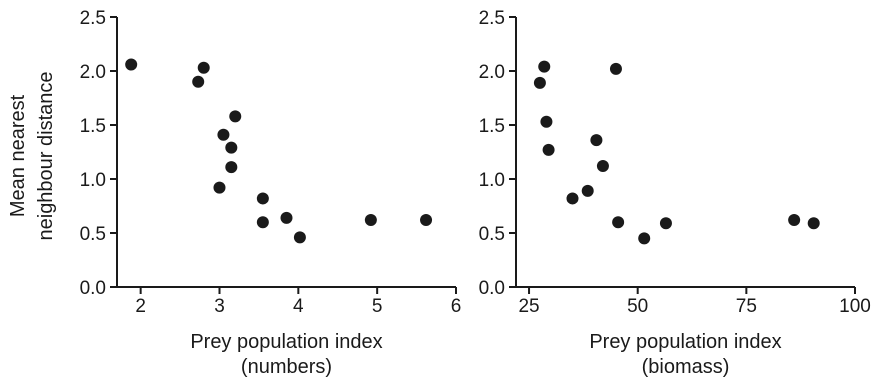 This screenshot has height=384, width=876. I want to click on x-tick-label: 75, so click(746, 306).